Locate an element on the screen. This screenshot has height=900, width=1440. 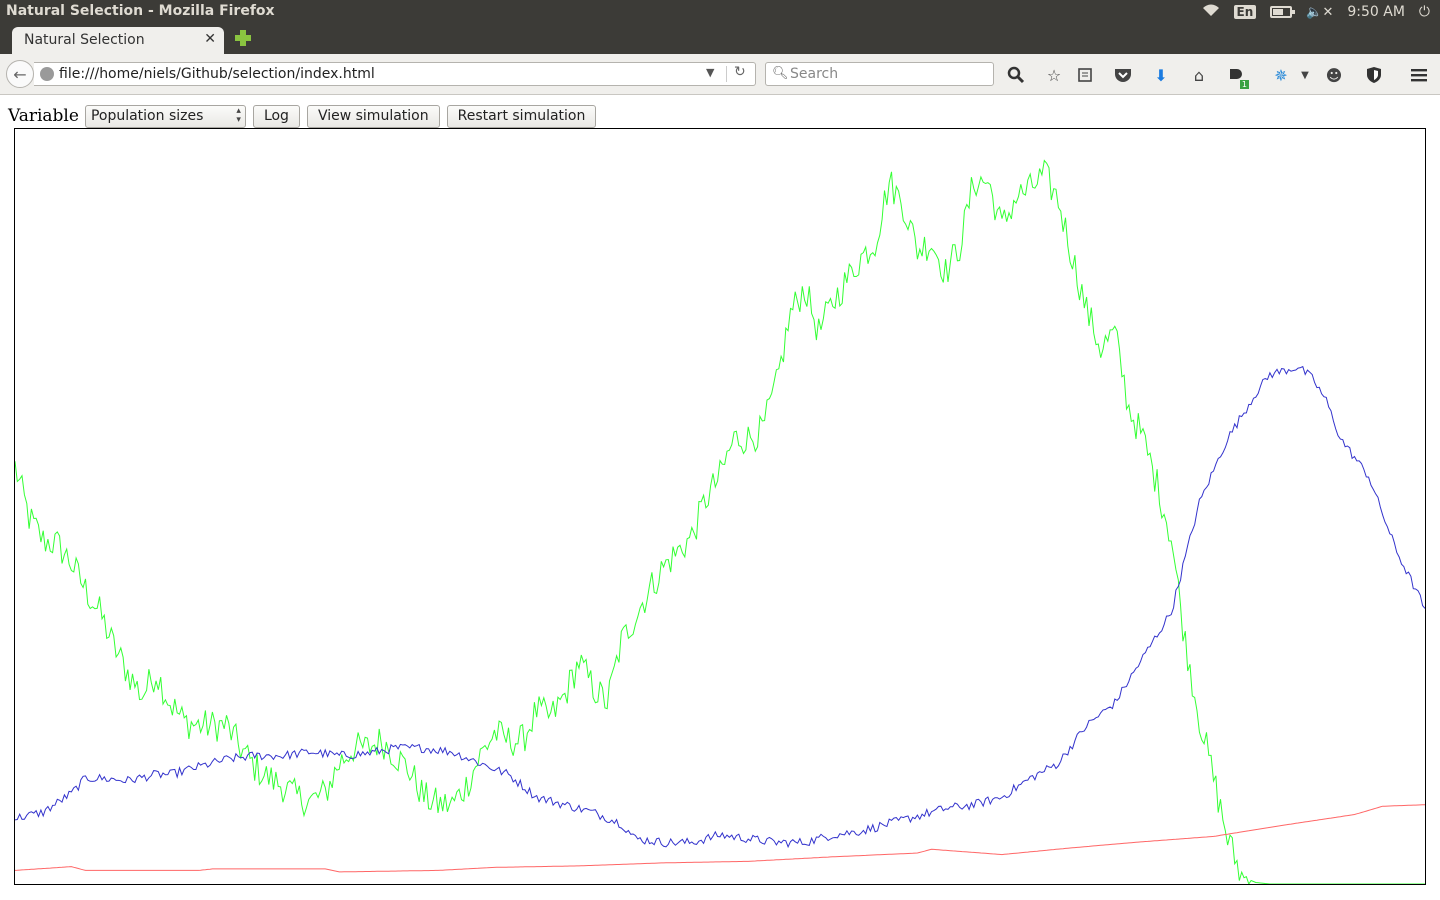
wifi-icon is located at coordinates (1211, 12).